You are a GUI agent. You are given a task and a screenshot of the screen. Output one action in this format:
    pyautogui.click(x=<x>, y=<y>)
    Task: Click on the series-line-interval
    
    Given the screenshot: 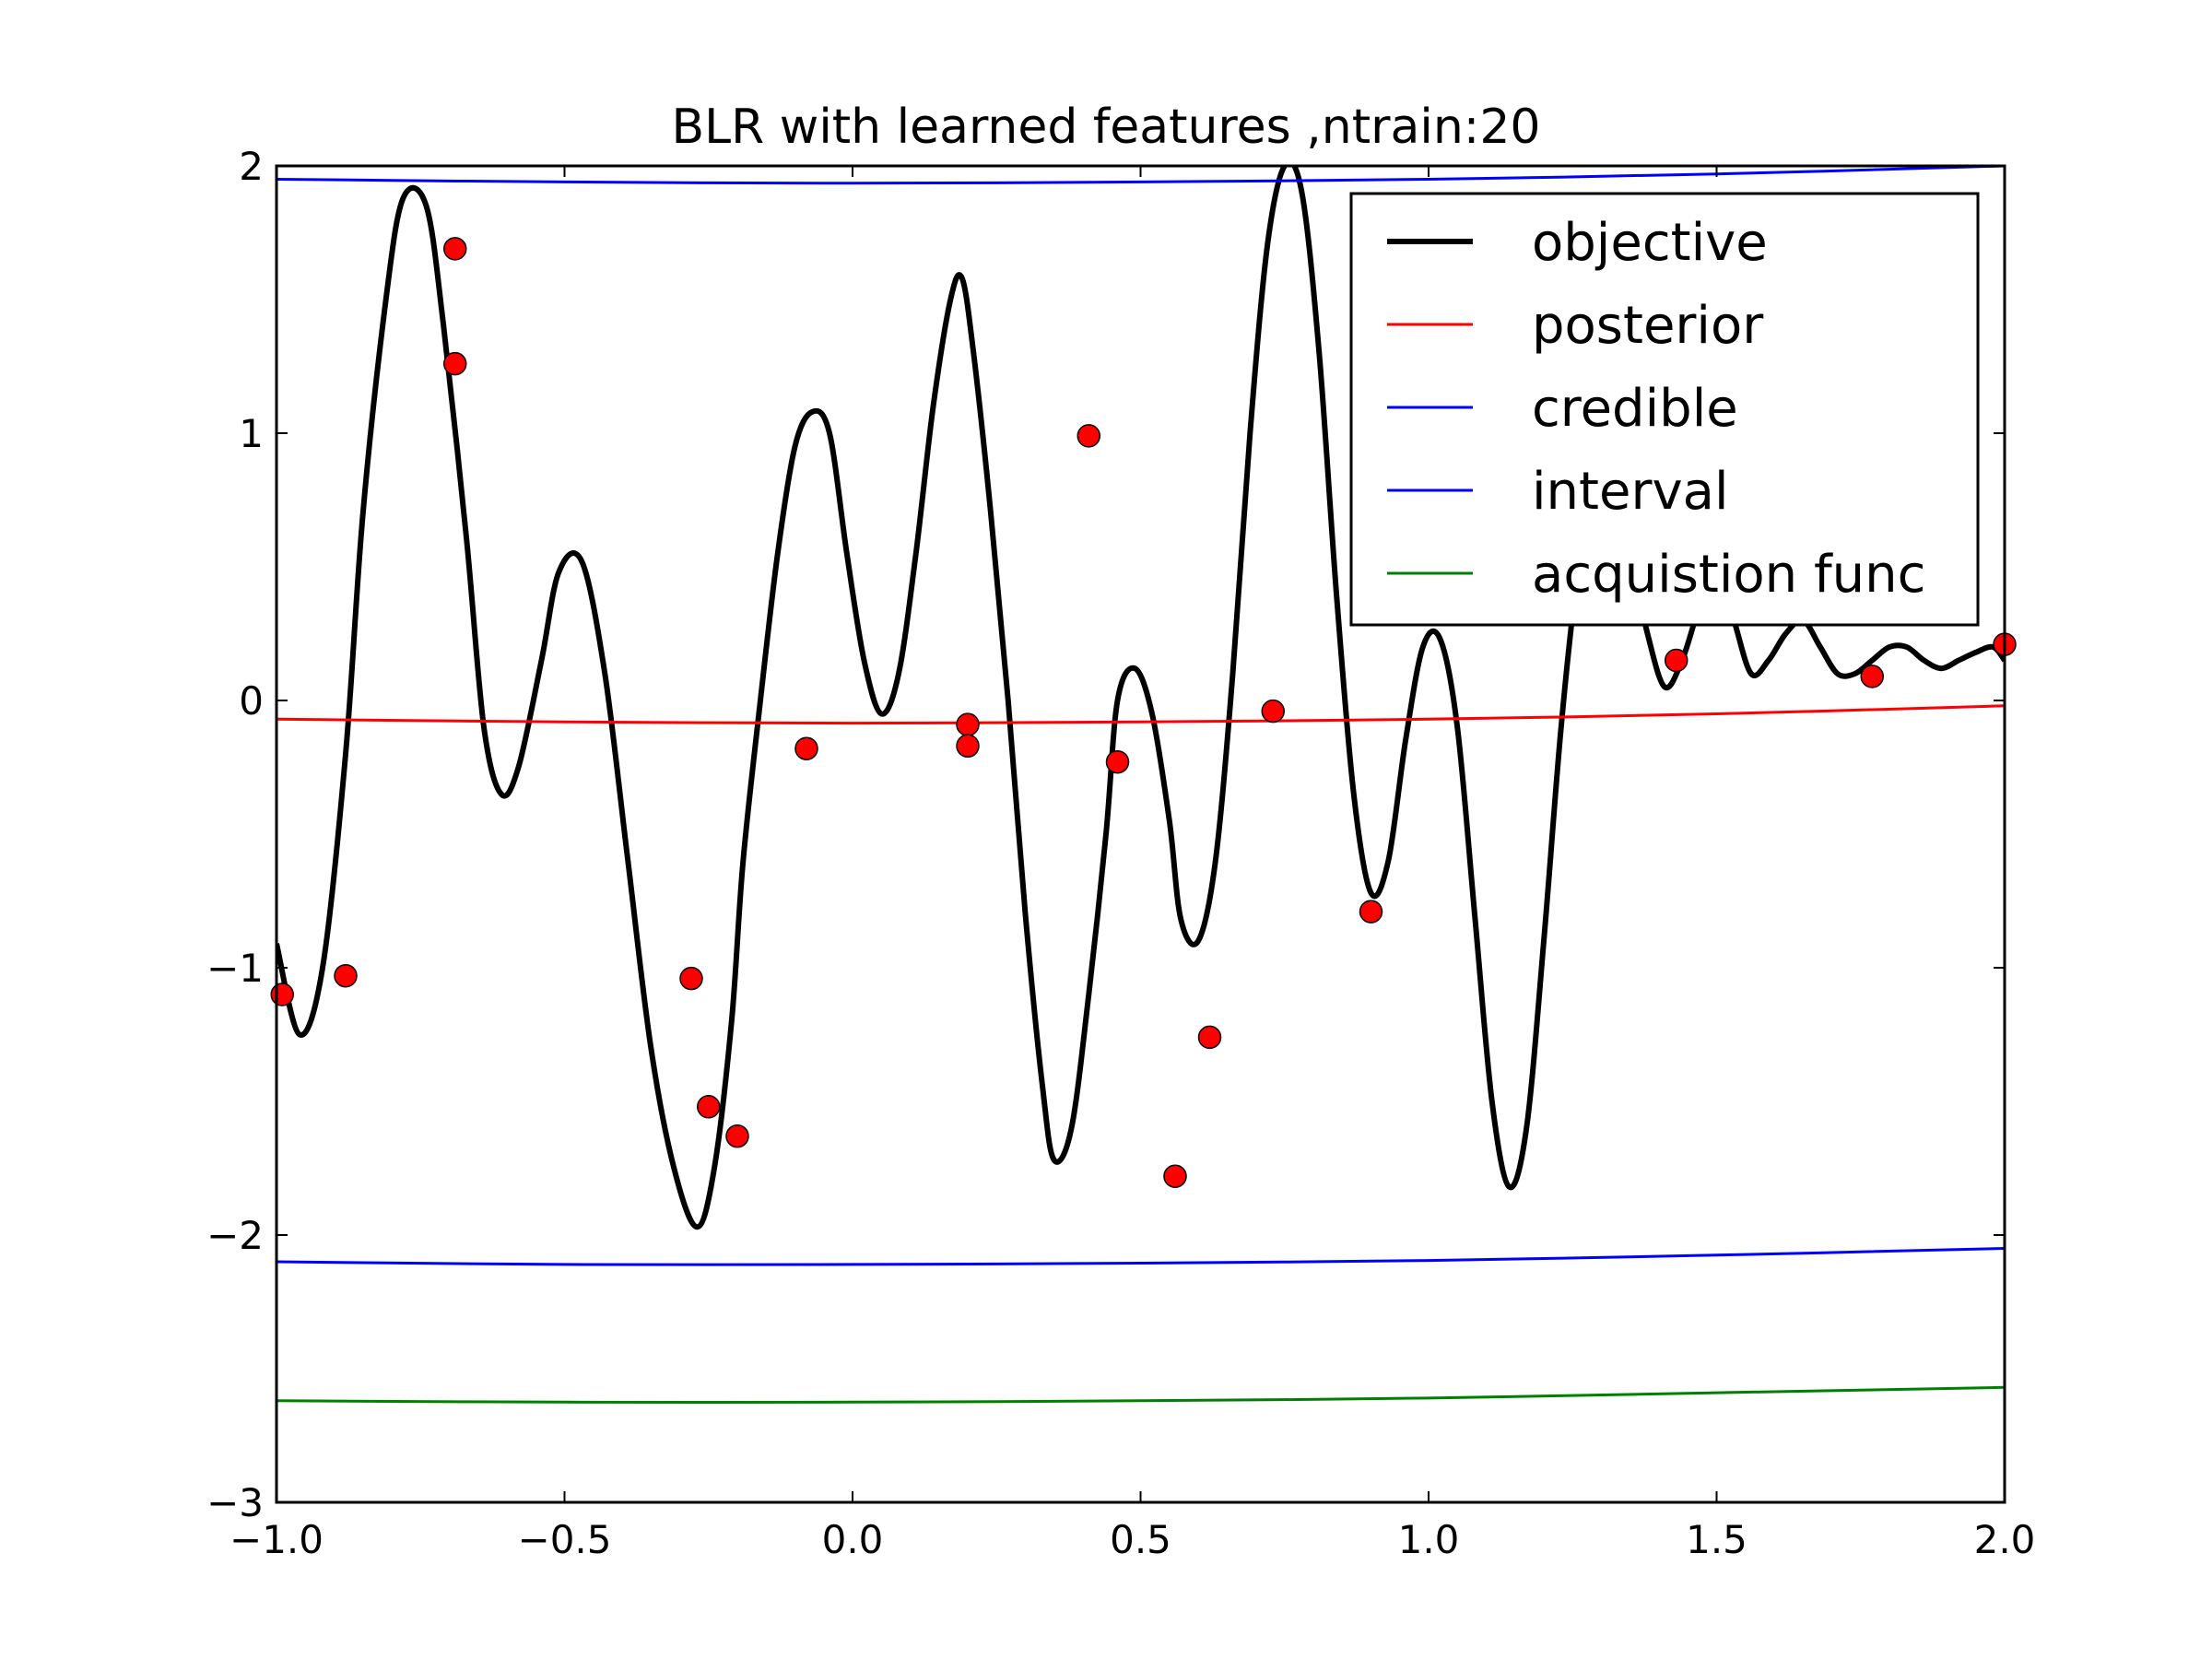 What is the action you would take?
    pyautogui.click(x=1140, y=1256)
    